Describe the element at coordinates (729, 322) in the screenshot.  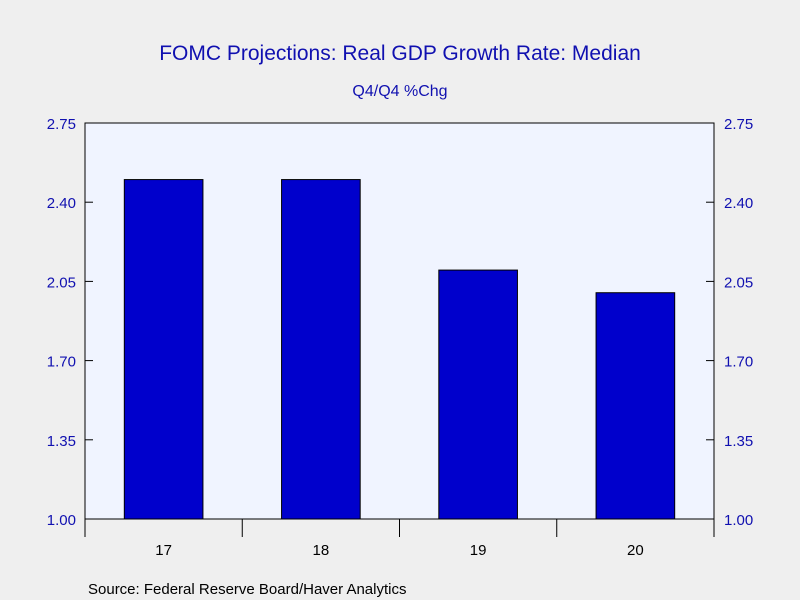
I see `y-axis-right: 1.00 1.35 1.70 2.05 2.40 2.75` at that location.